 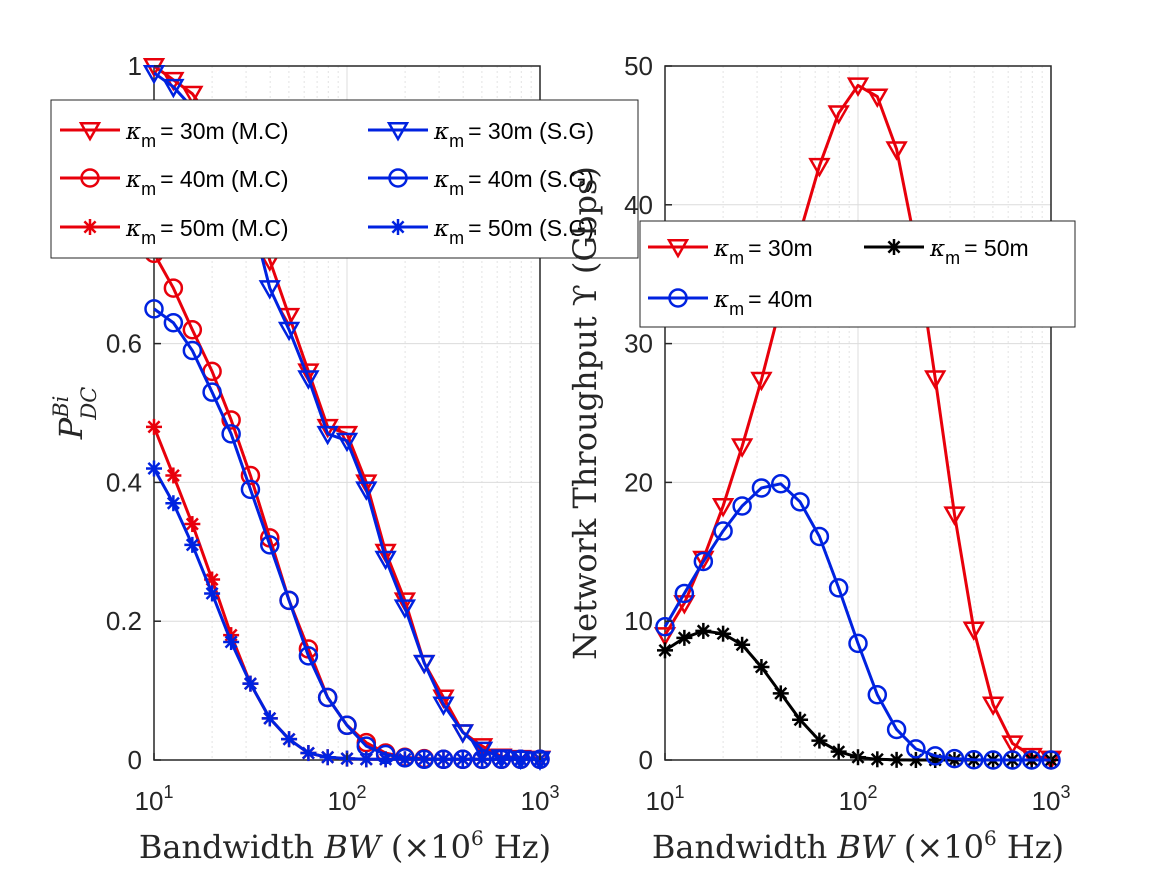 What do you see at coordinates (481, 134) in the screenshot?
I see `legend-item: κm = 30m (S.G)` at bounding box center [481, 134].